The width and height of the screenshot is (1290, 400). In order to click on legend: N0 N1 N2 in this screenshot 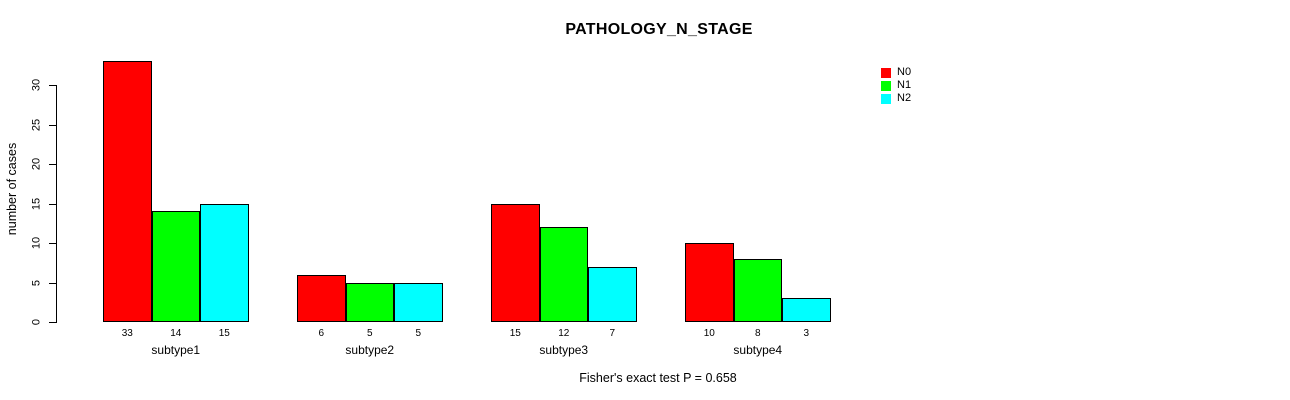, I will do `click(896, 85)`.